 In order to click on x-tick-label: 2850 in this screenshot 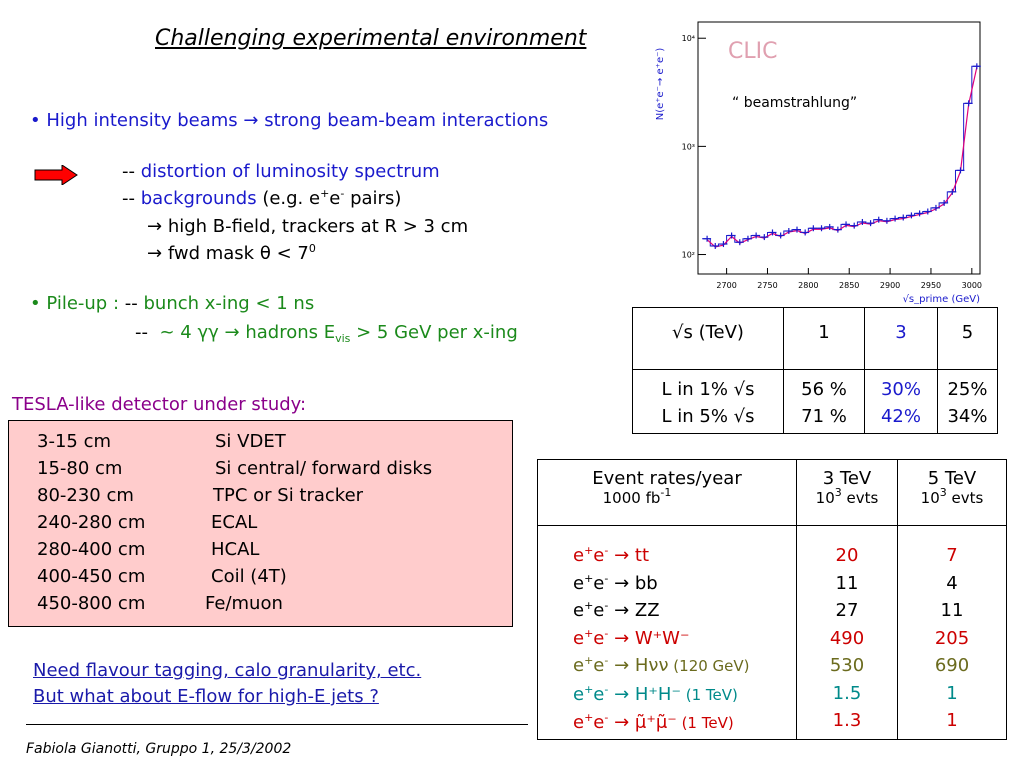, I will do `click(849, 285)`.